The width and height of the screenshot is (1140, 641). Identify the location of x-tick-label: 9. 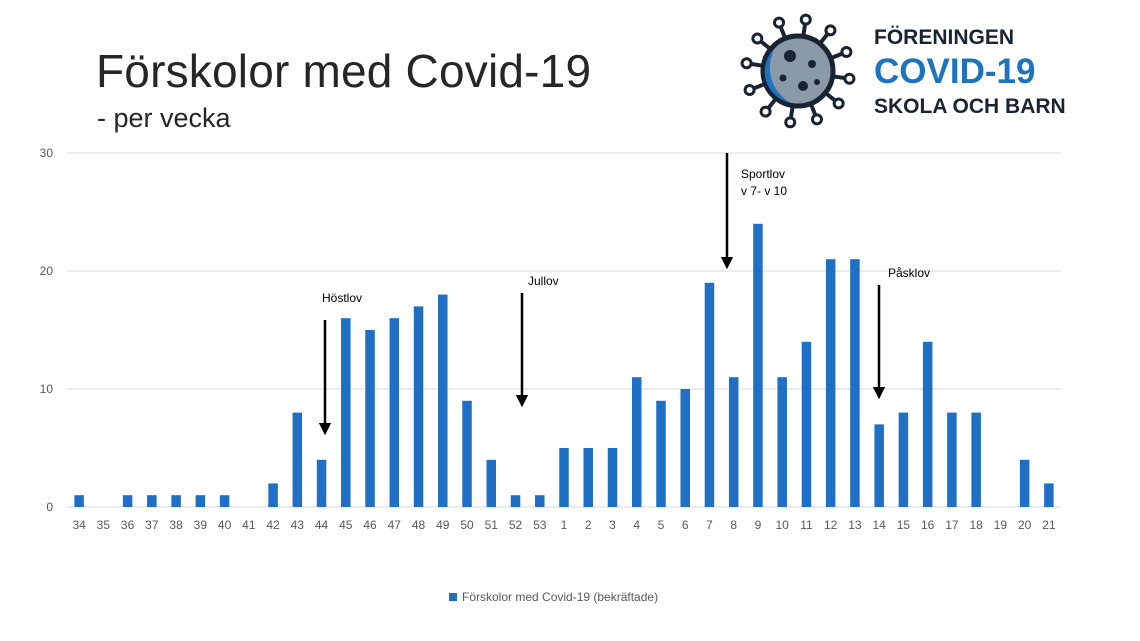
(758, 525).